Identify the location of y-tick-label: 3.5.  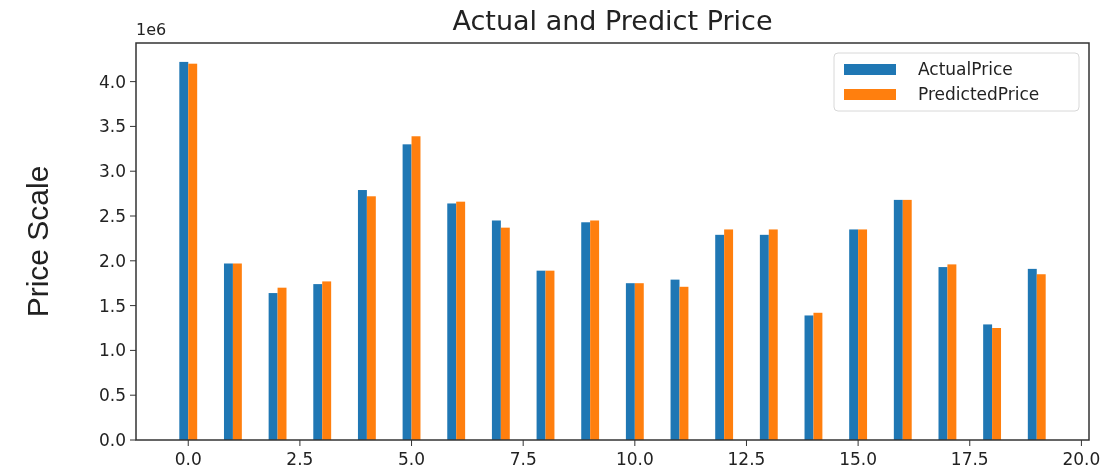
(112, 126).